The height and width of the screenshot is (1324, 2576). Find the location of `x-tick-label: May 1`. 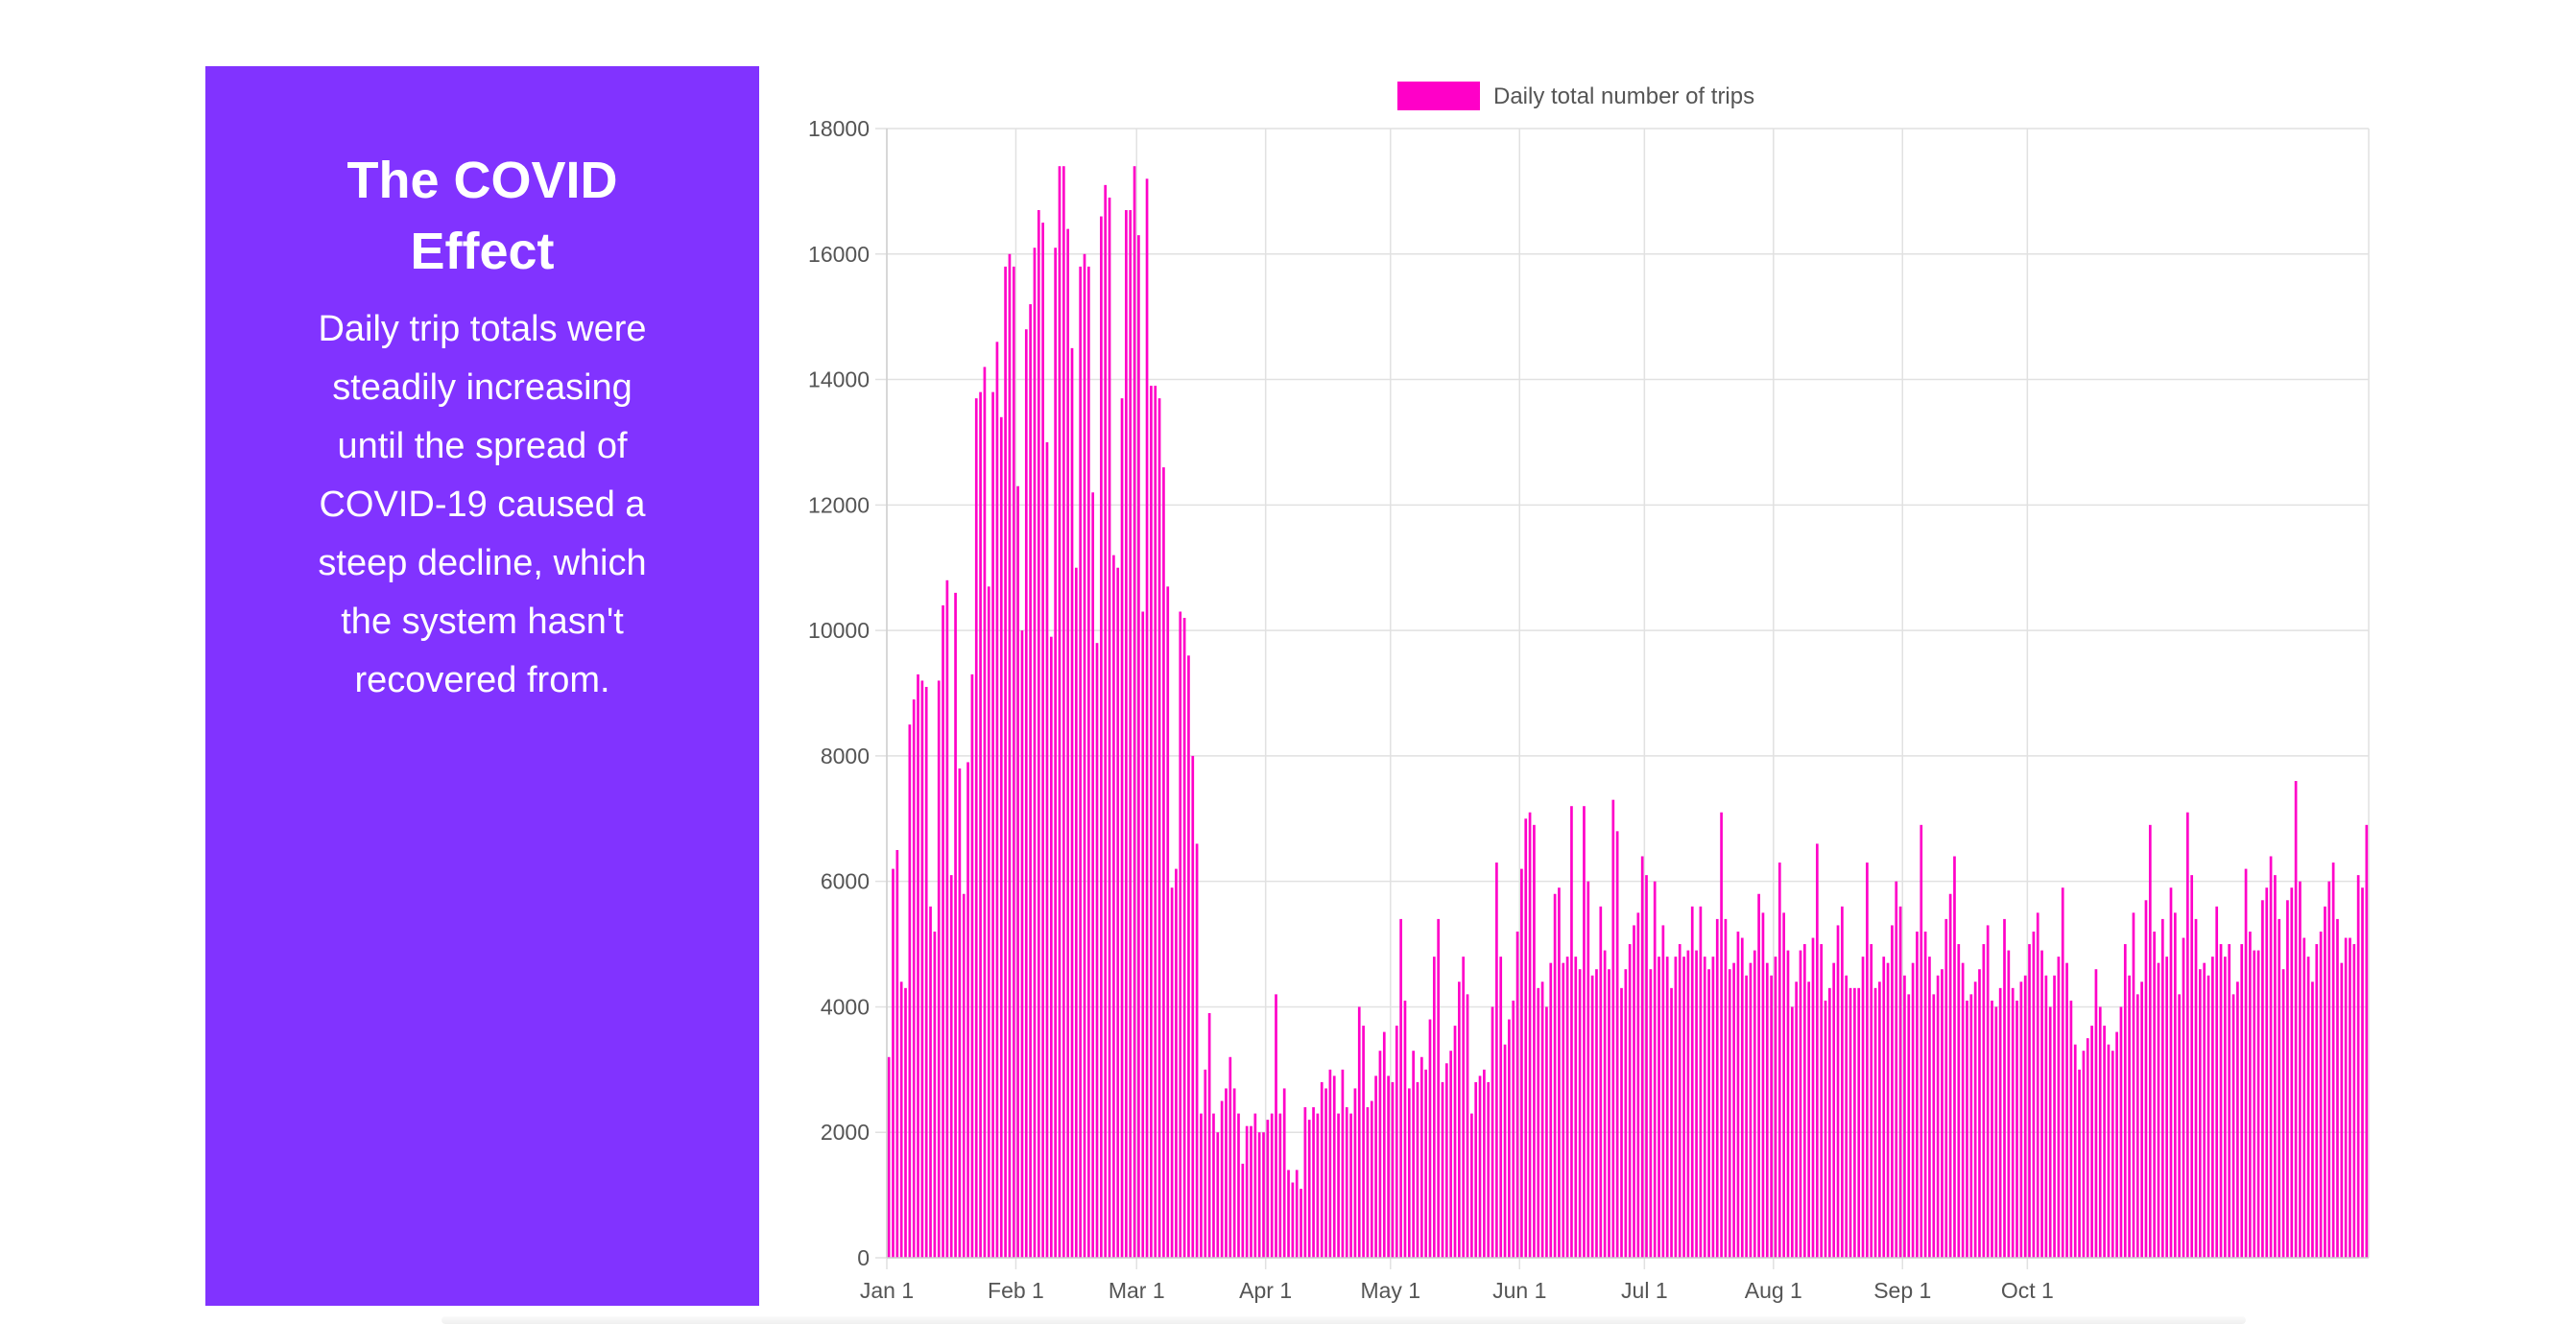

x-tick-label: May 1 is located at coordinates (1390, 1291).